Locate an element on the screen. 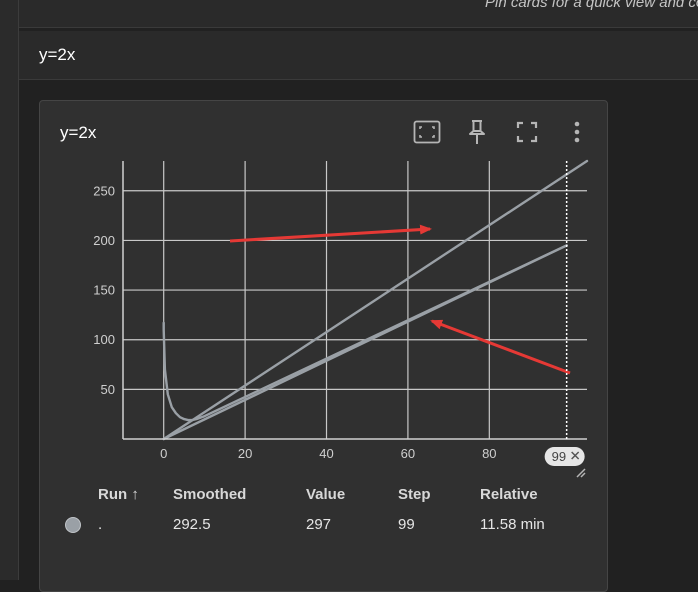 The height and width of the screenshot is (592, 698). x-tick-label: 0 is located at coordinates (163, 453).